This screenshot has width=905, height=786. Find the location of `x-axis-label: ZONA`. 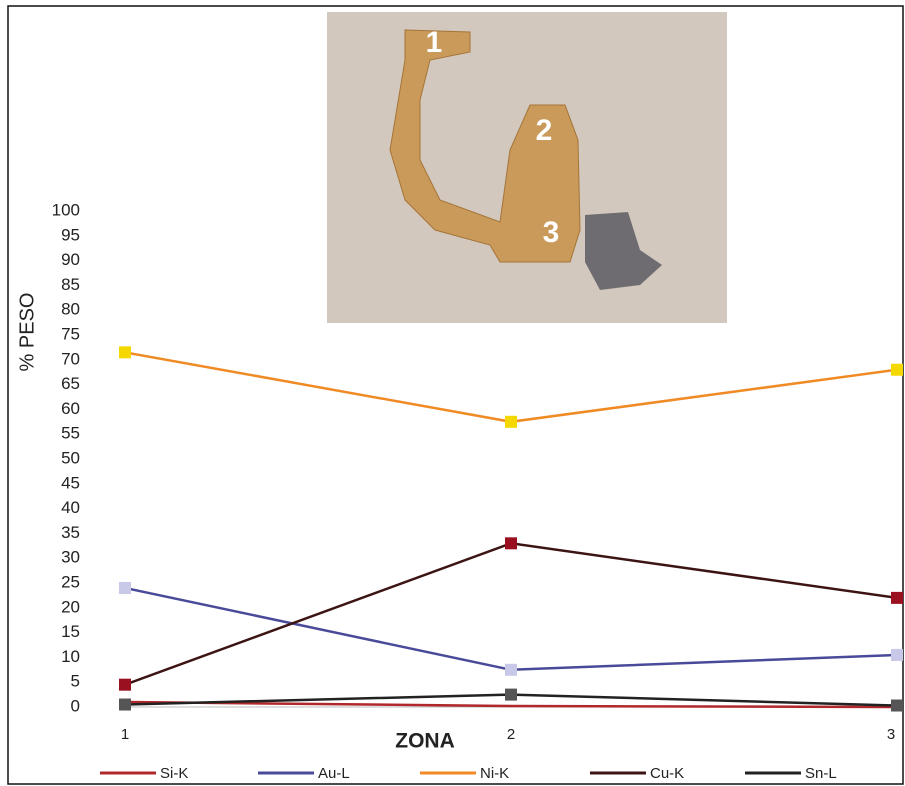

x-axis-label: ZONA is located at coordinates (425, 741).